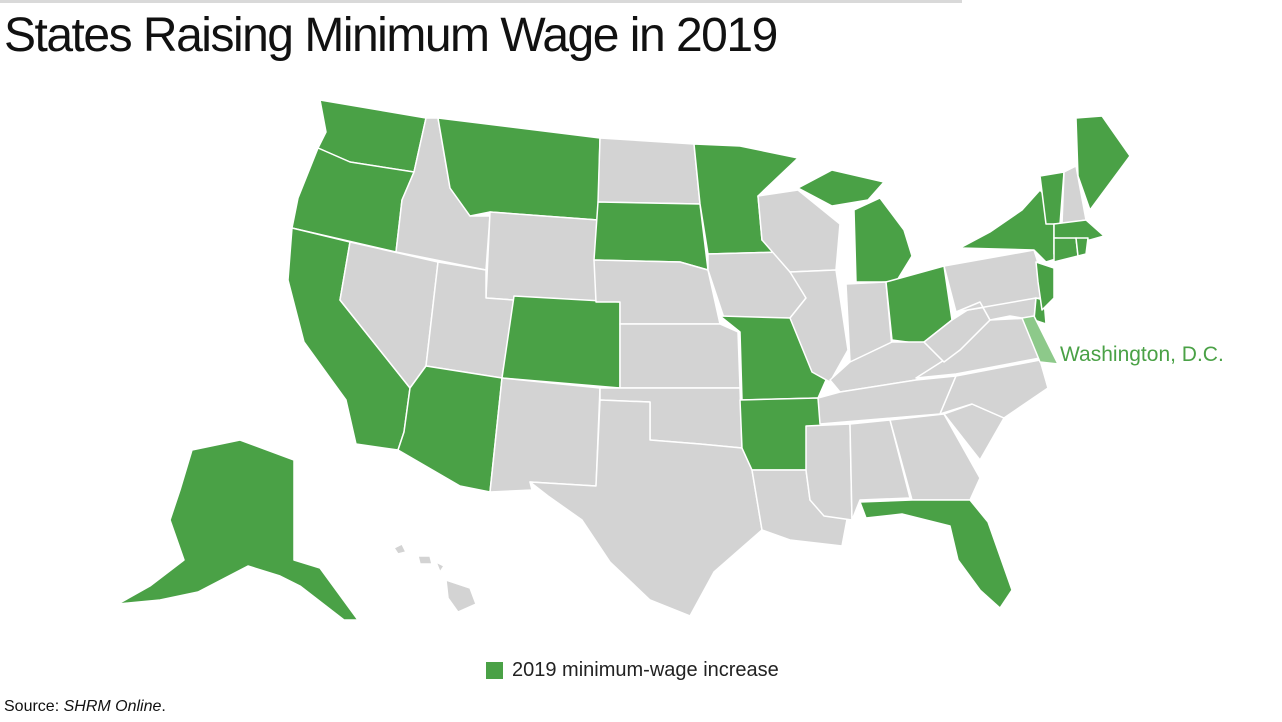 The width and height of the screenshot is (1282, 722). I want to click on source-name: SHRM Online, so click(112, 706).